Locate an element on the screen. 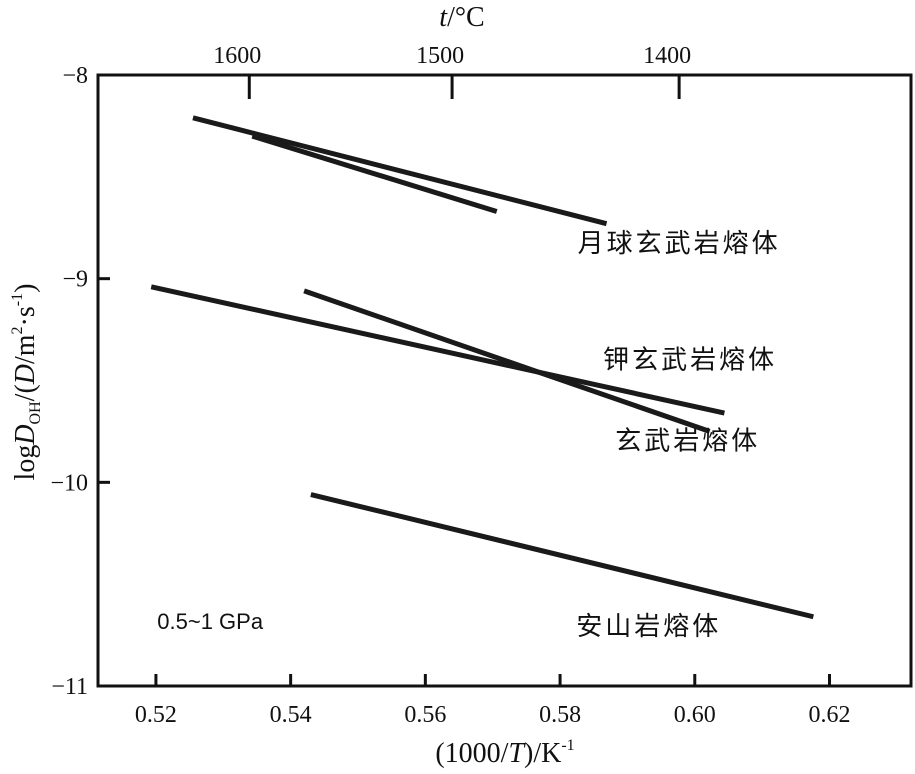 The width and height of the screenshot is (915, 774). top-axis-title: t/°C is located at coordinates (461, 17).